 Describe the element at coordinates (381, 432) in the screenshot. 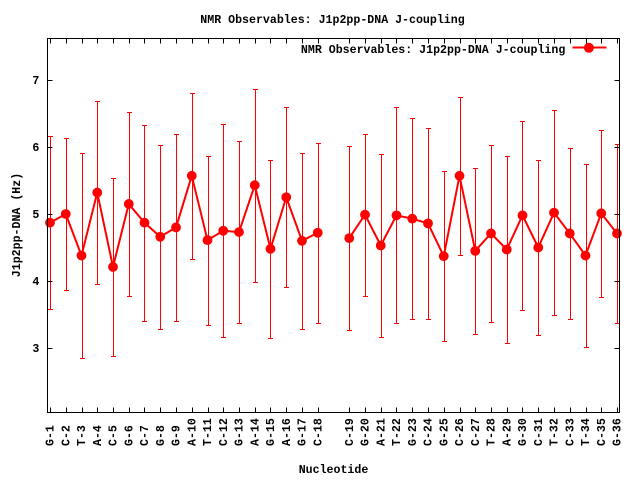

I see `svg-text: A-21` at that location.